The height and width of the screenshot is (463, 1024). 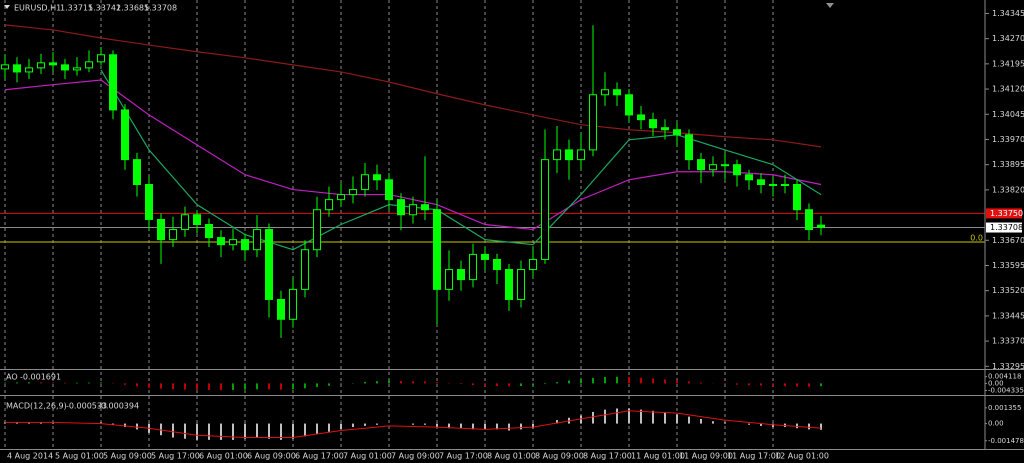 I want to click on current-price-box, so click(x=1004, y=227).